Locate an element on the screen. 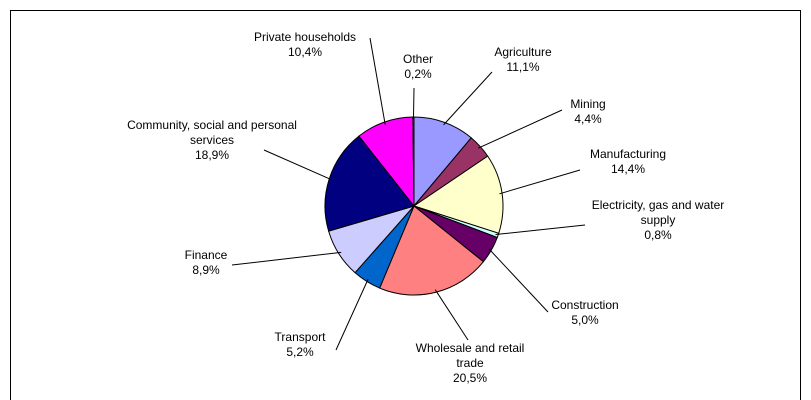 The image size is (811, 400). category-label: Other is located at coordinates (417, 59).